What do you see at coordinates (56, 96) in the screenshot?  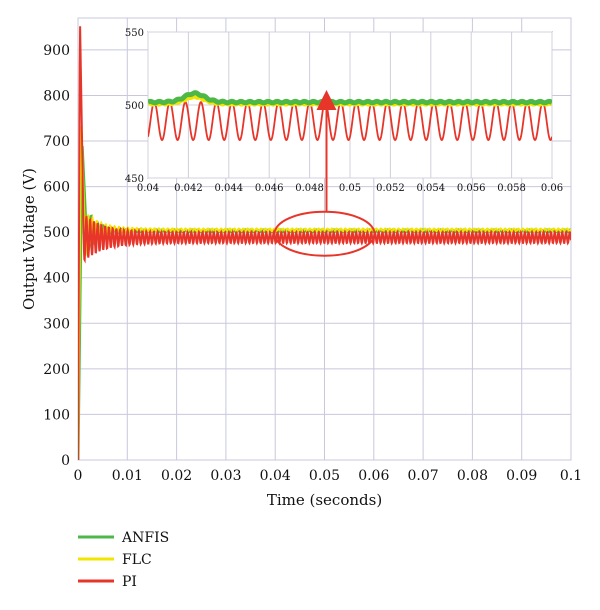 I see `y-tick-label: 800` at bounding box center [56, 96].